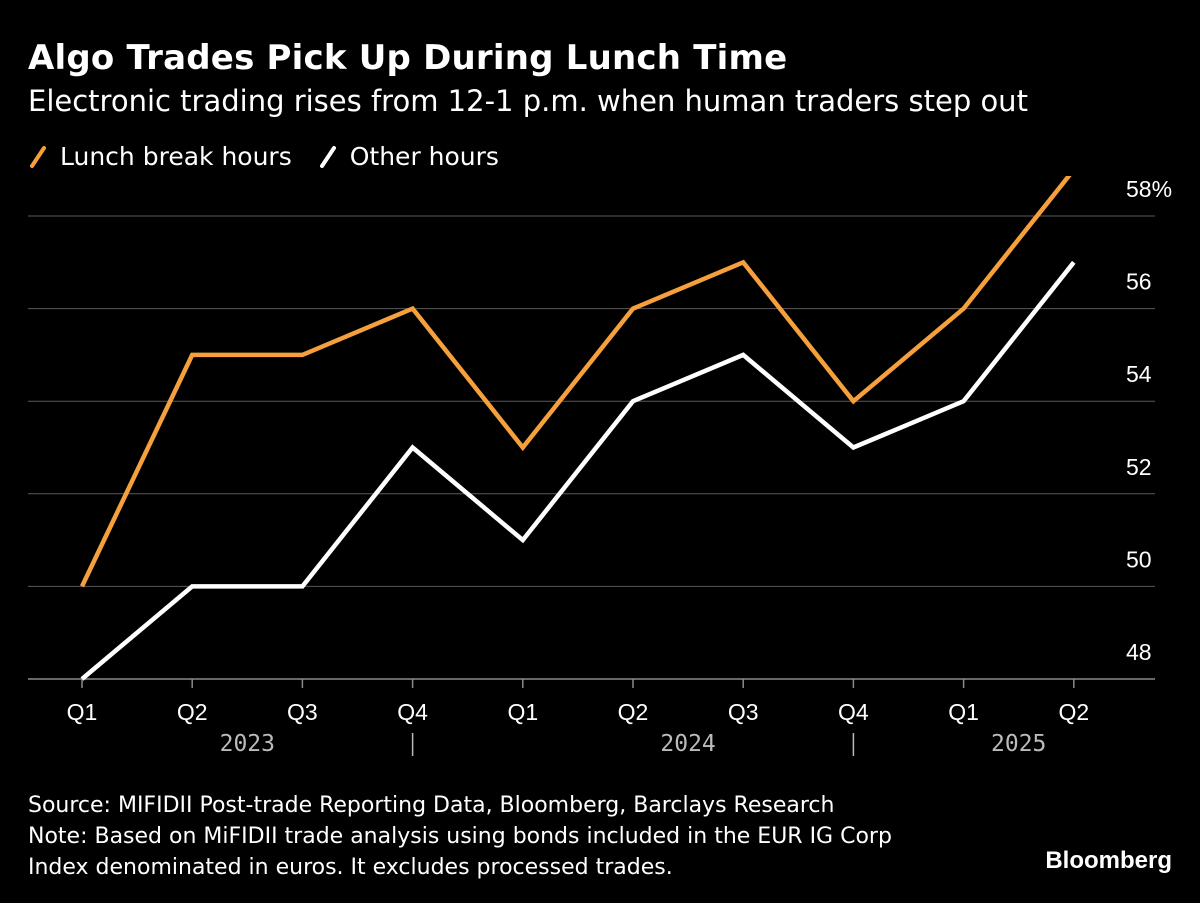 This screenshot has height=903, width=1200. What do you see at coordinates (327, 156) in the screenshot?
I see `legend-swatch-other` at bounding box center [327, 156].